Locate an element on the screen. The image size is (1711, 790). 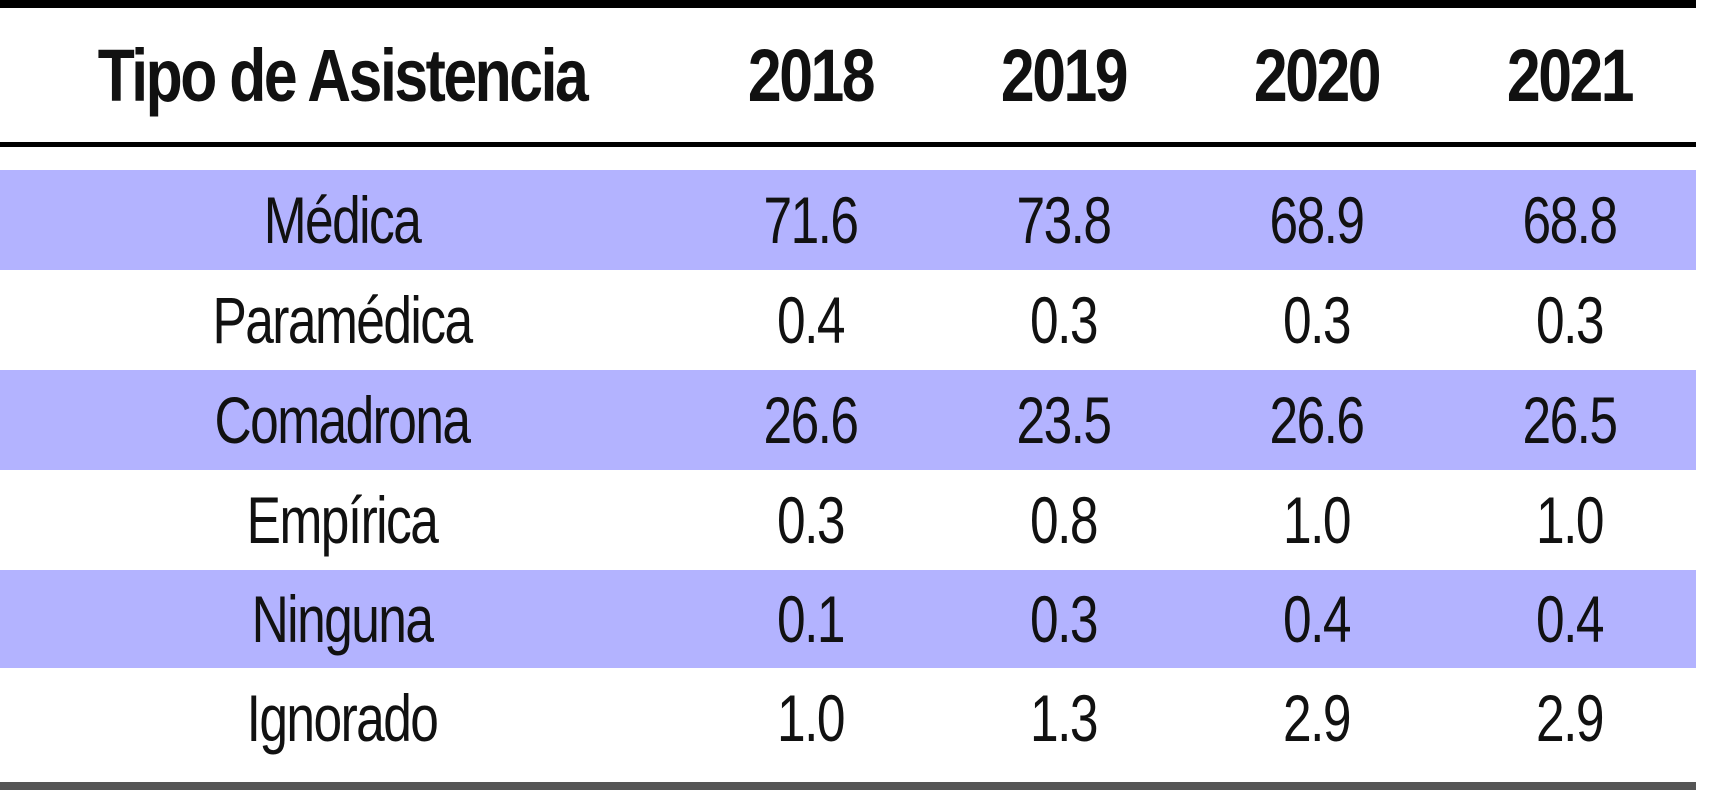
table-row: Comadrona 26.6 23.5 26.6 26.5 is located at coordinates (848, 420).